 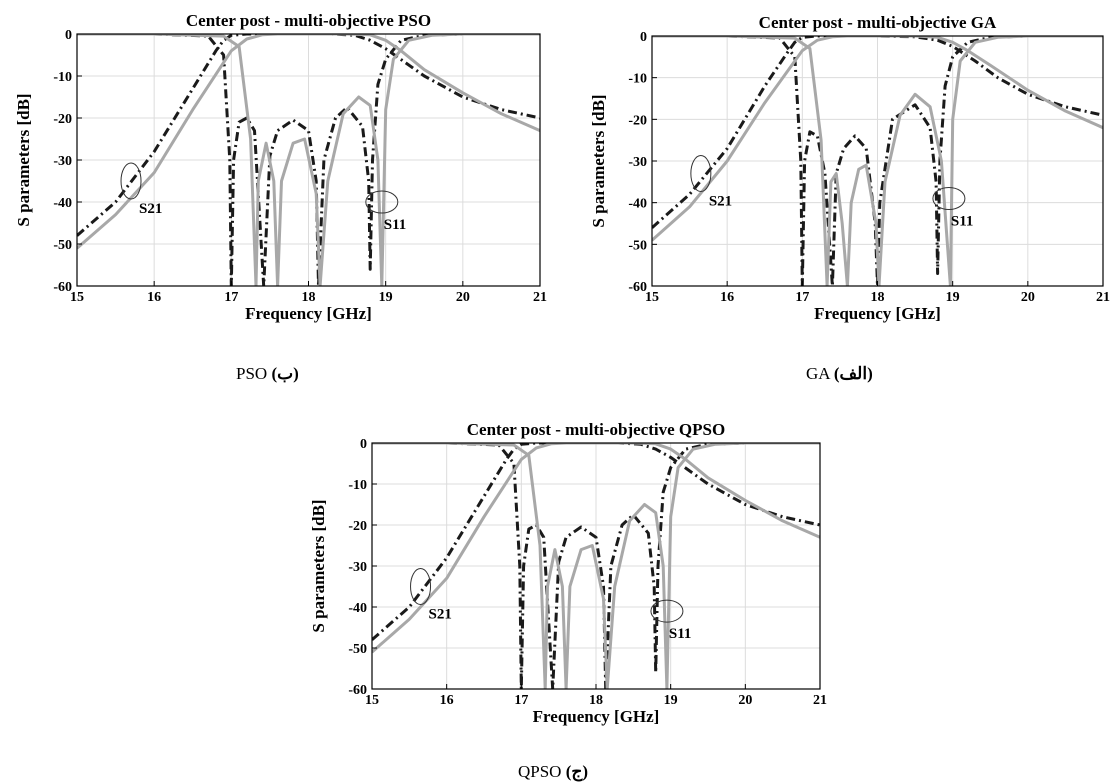 I want to click on chart-title: Center post - multi-objective QPSO, so click(x=596, y=429).